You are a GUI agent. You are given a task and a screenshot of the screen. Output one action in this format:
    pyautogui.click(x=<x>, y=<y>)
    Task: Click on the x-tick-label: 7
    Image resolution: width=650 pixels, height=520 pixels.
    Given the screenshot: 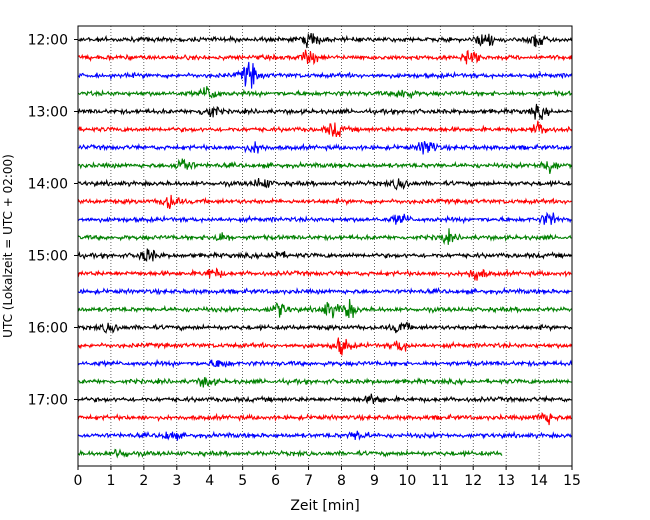 What is the action you would take?
    pyautogui.click(x=308, y=481)
    